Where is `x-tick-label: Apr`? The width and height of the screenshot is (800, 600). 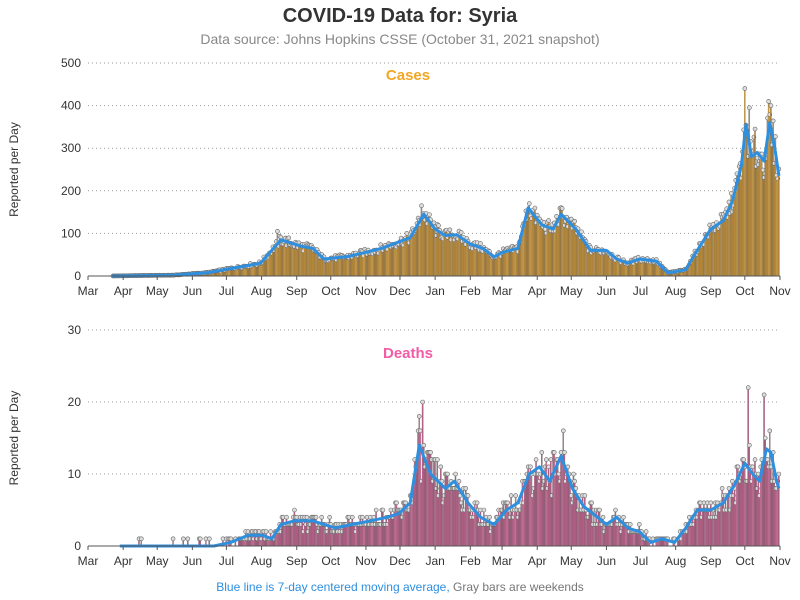
x-tick-label: Apr is located at coordinates (537, 561).